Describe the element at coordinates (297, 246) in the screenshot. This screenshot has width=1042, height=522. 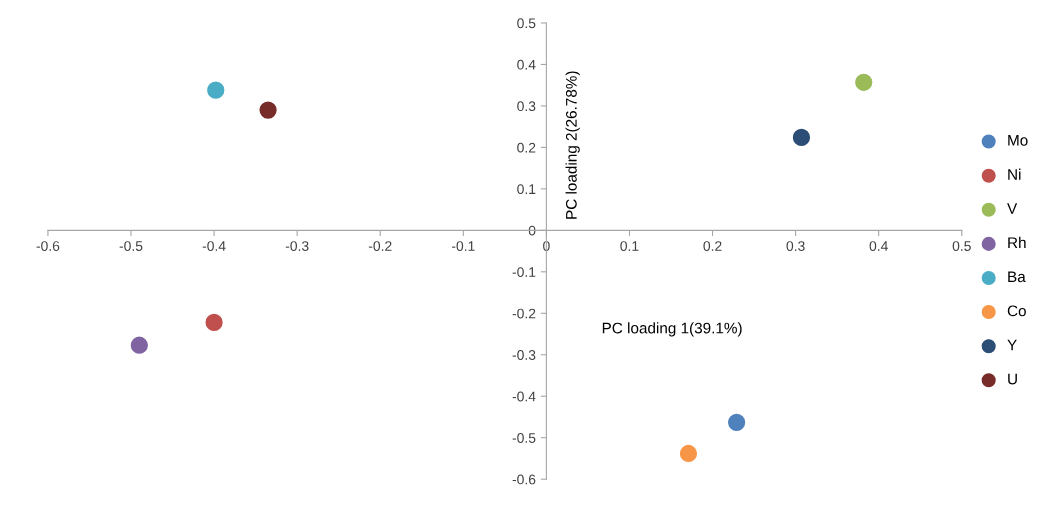
I see `x-tick-label: -0.3` at that location.